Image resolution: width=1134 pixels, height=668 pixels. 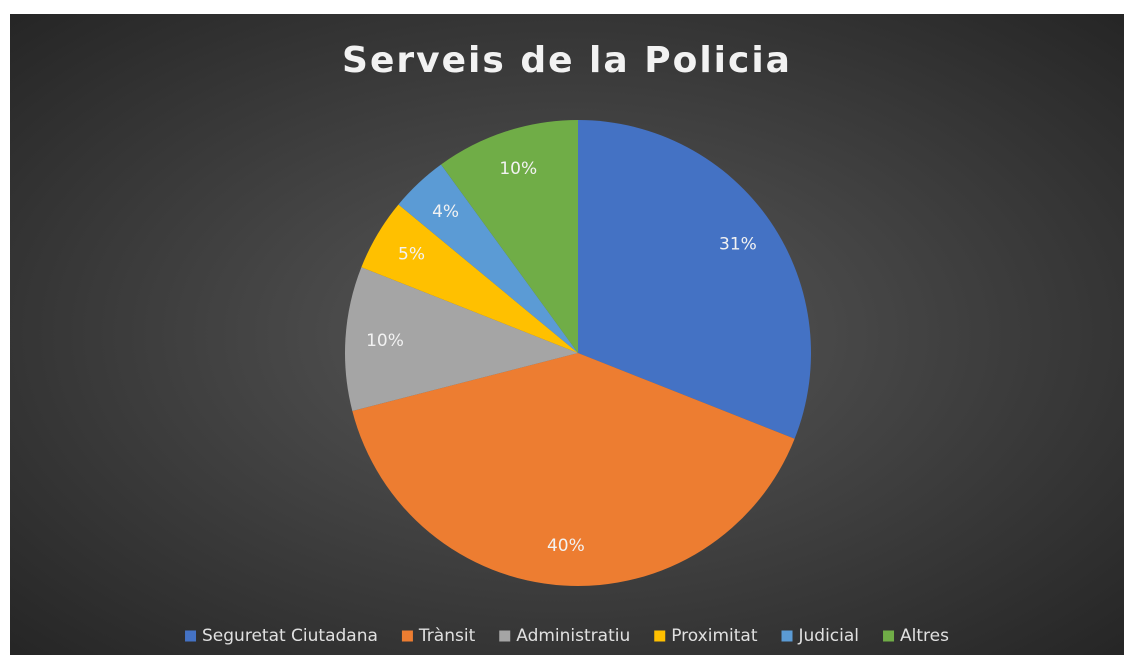 I want to click on legend-label: Proximitat, so click(x=714, y=636).